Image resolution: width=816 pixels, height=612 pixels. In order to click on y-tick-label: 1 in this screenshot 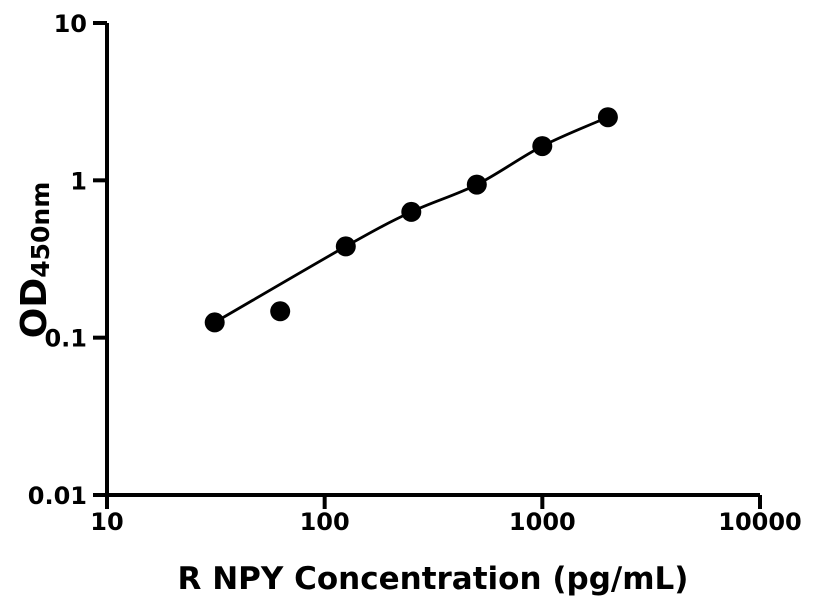, I will do `click(78, 181)`.